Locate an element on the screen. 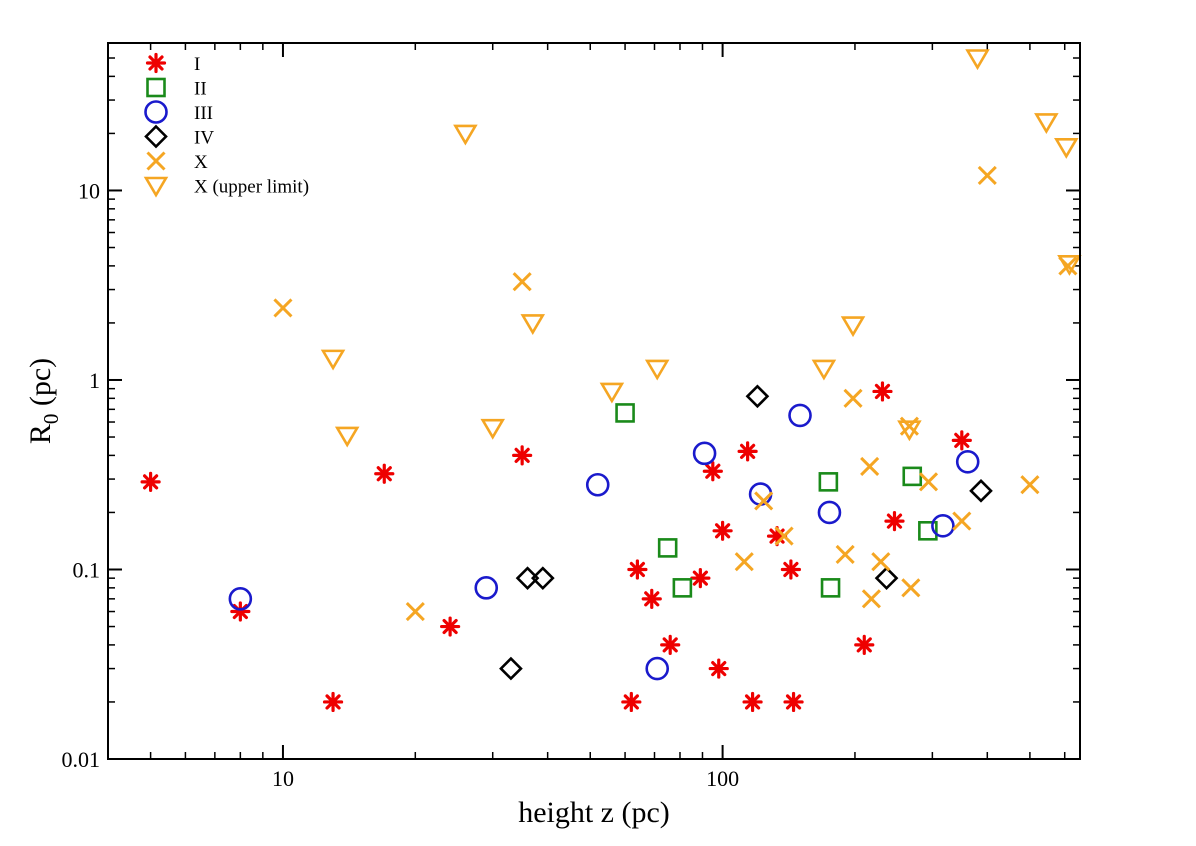  legend-item: IV is located at coordinates (179, 136).